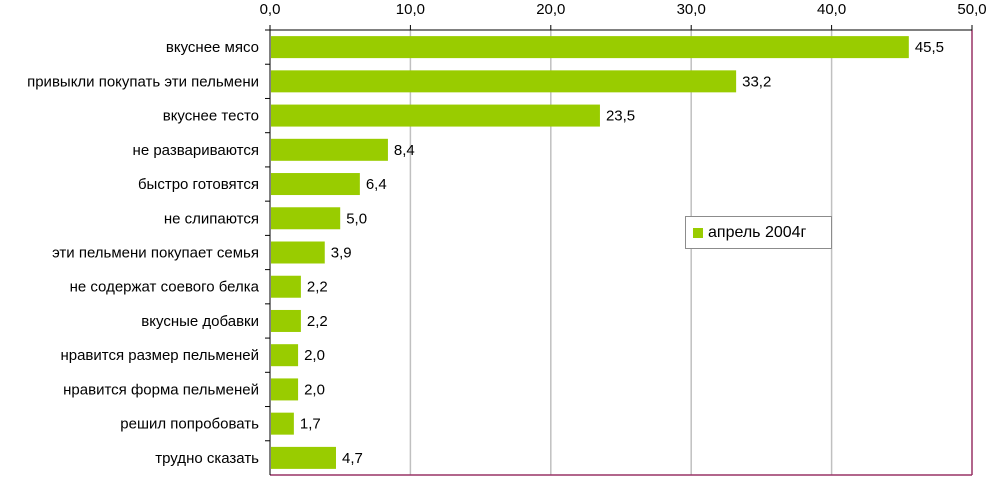 The width and height of the screenshot is (989, 477). I want to click on data-label: 33,2, so click(756, 81).